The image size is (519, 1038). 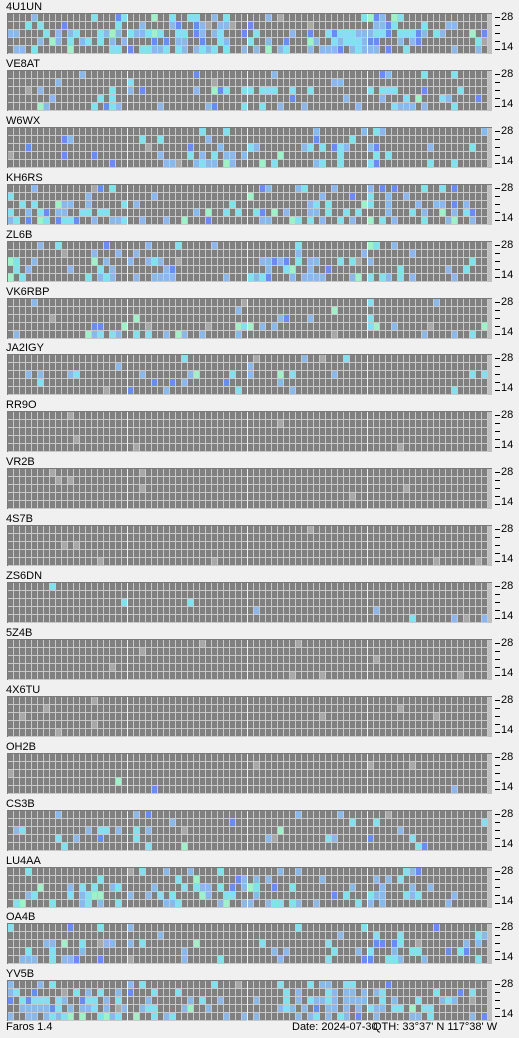 I want to click on beacon-heatmap, so click(x=249, y=374).